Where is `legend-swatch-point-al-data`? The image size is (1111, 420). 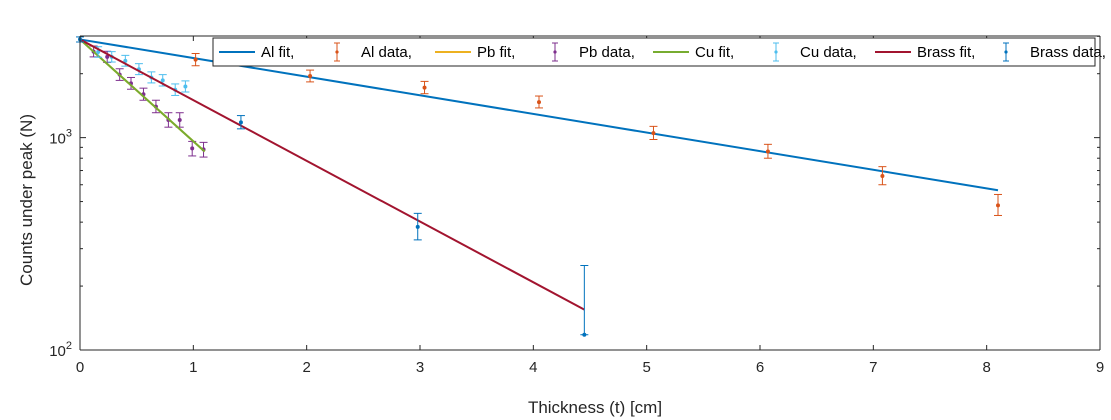 legend-swatch-point-al-data is located at coordinates (337, 52).